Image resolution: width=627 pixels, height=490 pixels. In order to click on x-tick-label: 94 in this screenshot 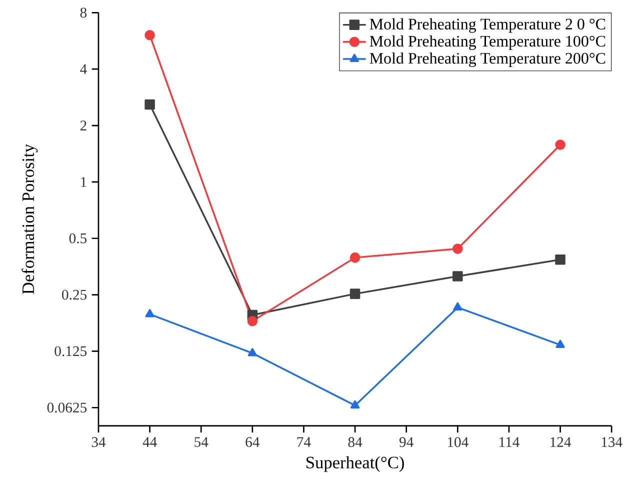, I will do `click(406, 442)`.